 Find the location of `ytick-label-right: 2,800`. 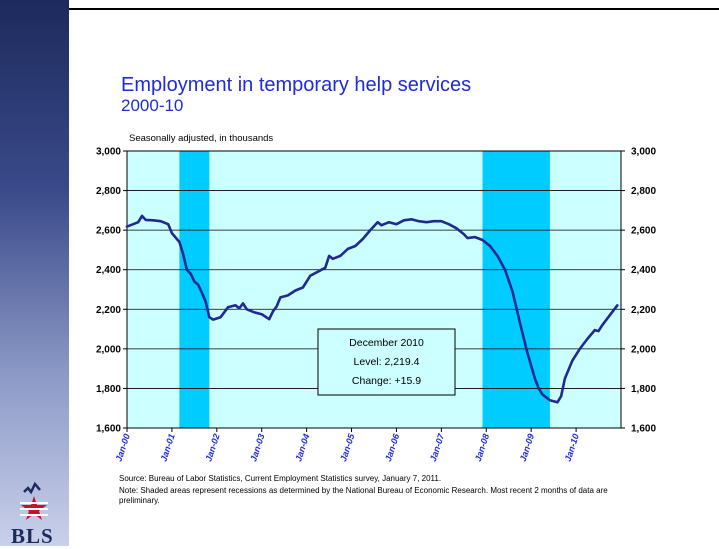

ytick-label-right: 2,800 is located at coordinates (643, 191).